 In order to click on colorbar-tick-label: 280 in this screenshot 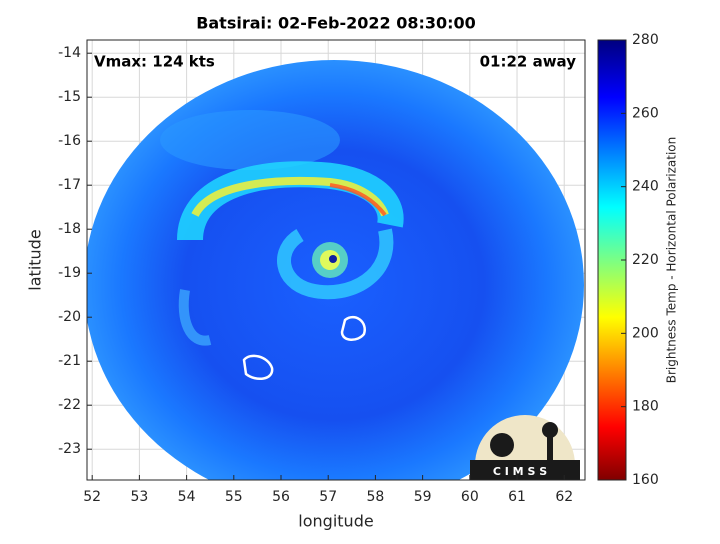, I will do `click(645, 40)`.